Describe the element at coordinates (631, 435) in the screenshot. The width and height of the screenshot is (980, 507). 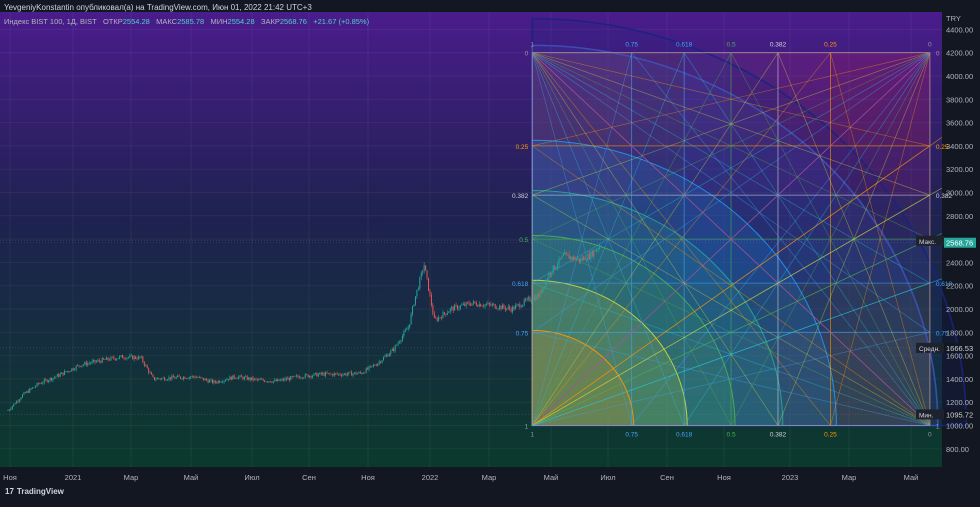
I see `gann-level-label-bottom: 0.75` at that location.